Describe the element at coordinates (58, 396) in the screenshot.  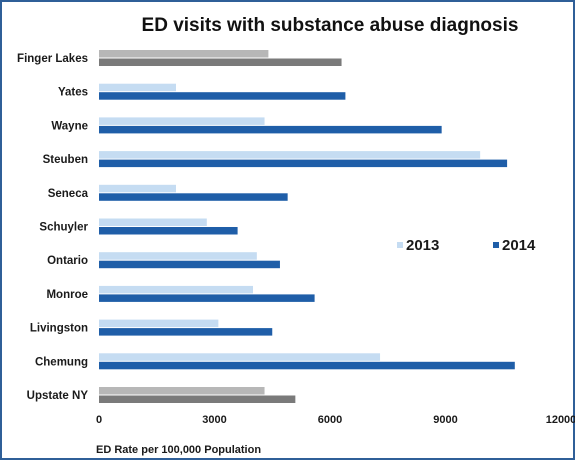
I see `category-label-upstate-ny: Upstate NY` at that location.